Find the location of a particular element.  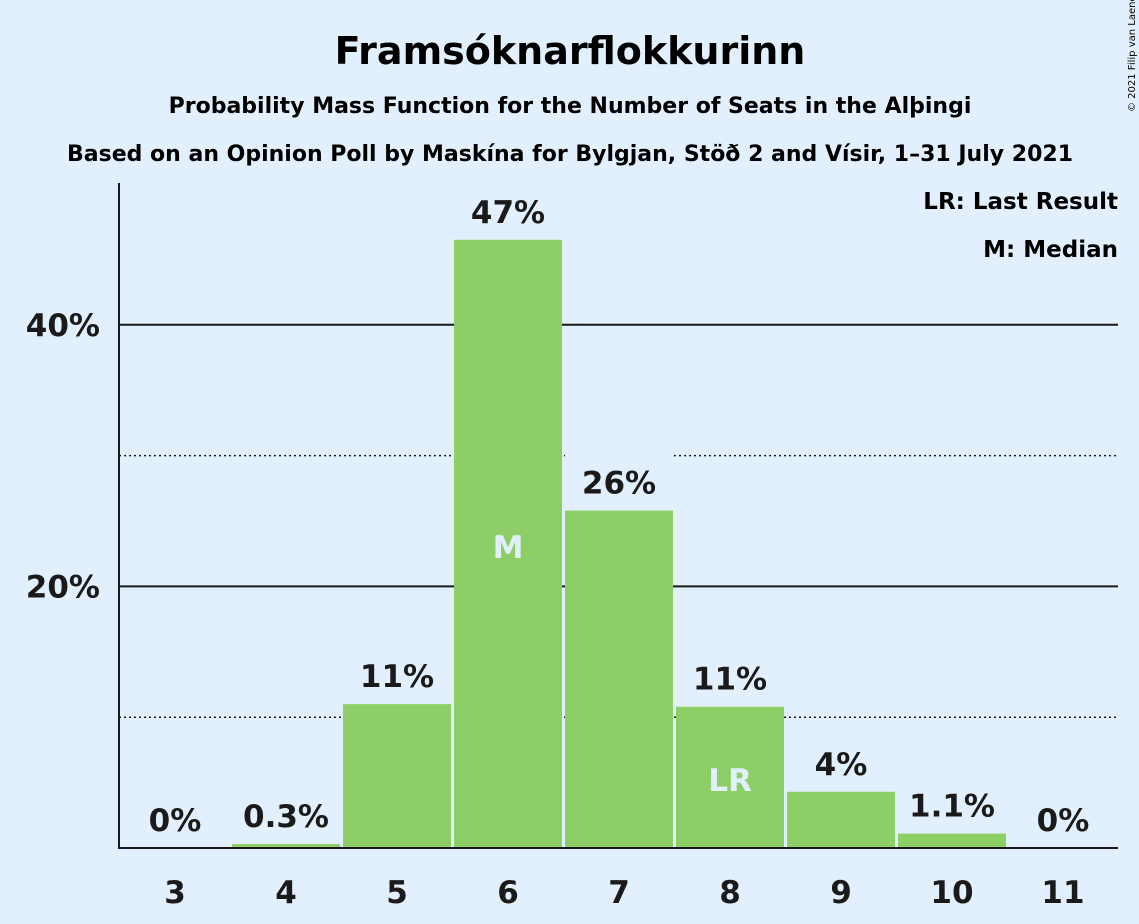

x-tick-label: 6 is located at coordinates (508, 893).